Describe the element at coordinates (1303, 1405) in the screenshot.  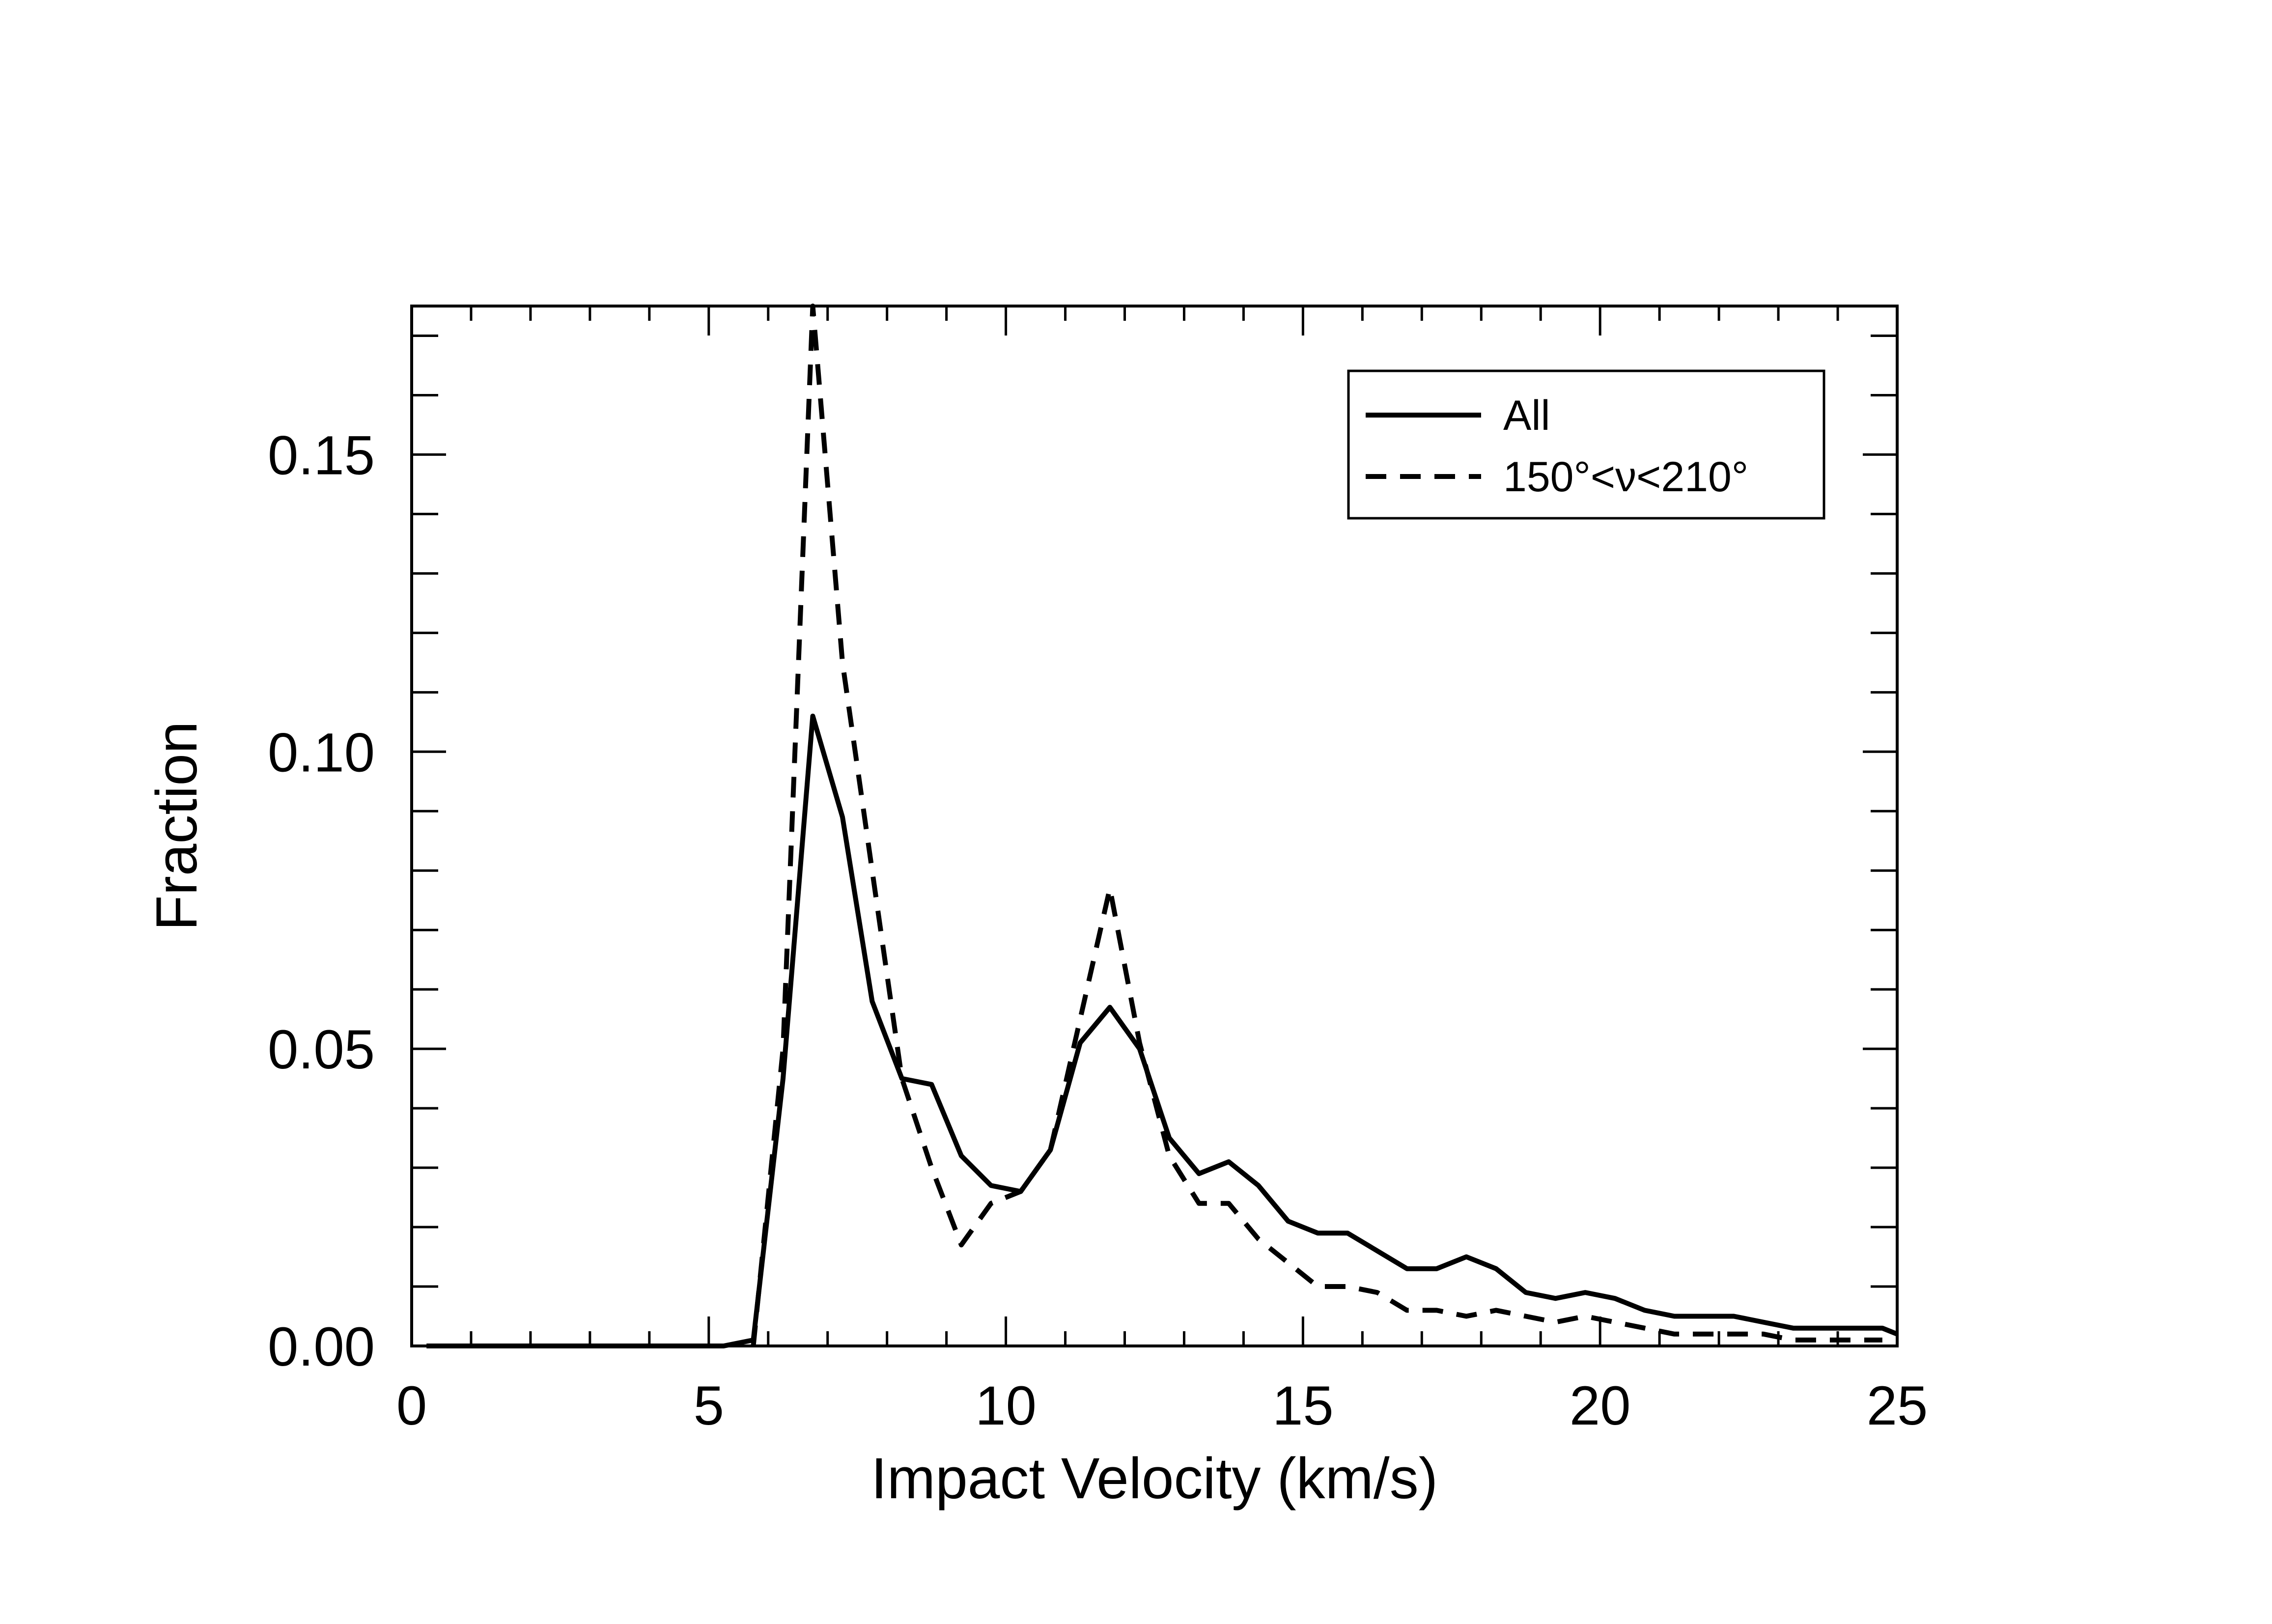
I see `x-tick-label: 15` at that location.